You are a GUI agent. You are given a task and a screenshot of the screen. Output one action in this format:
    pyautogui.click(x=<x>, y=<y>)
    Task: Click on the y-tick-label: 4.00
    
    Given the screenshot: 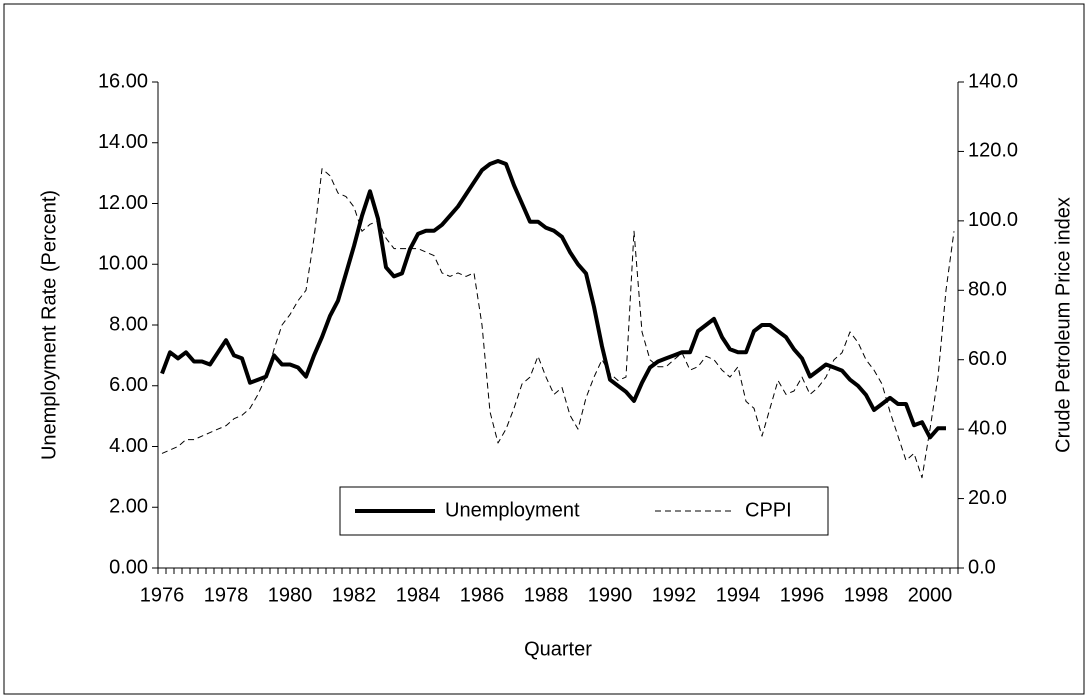 What is the action you would take?
    pyautogui.click(x=128, y=446)
    